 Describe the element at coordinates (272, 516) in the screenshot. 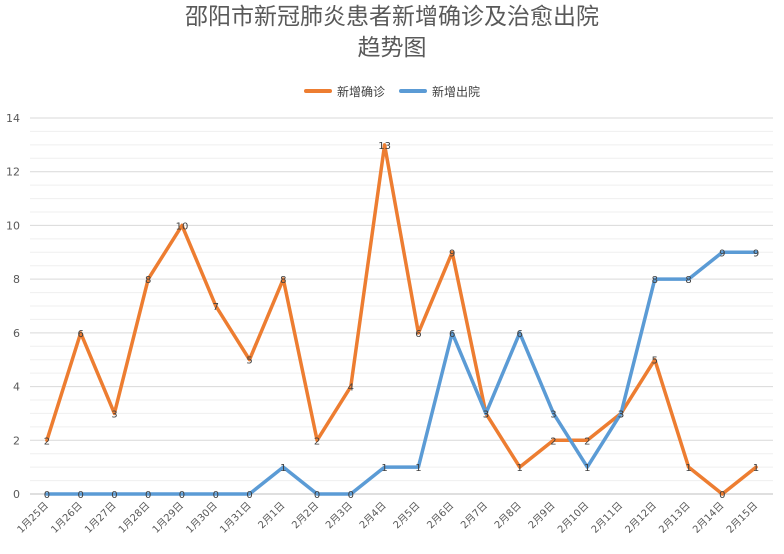

I see `x-tick-label: 2月1日` at that location.